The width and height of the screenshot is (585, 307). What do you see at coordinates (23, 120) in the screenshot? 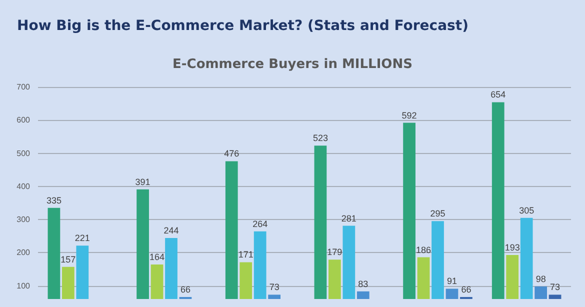
I see `y-tick-label: 600` at bounding box center [23, 120].